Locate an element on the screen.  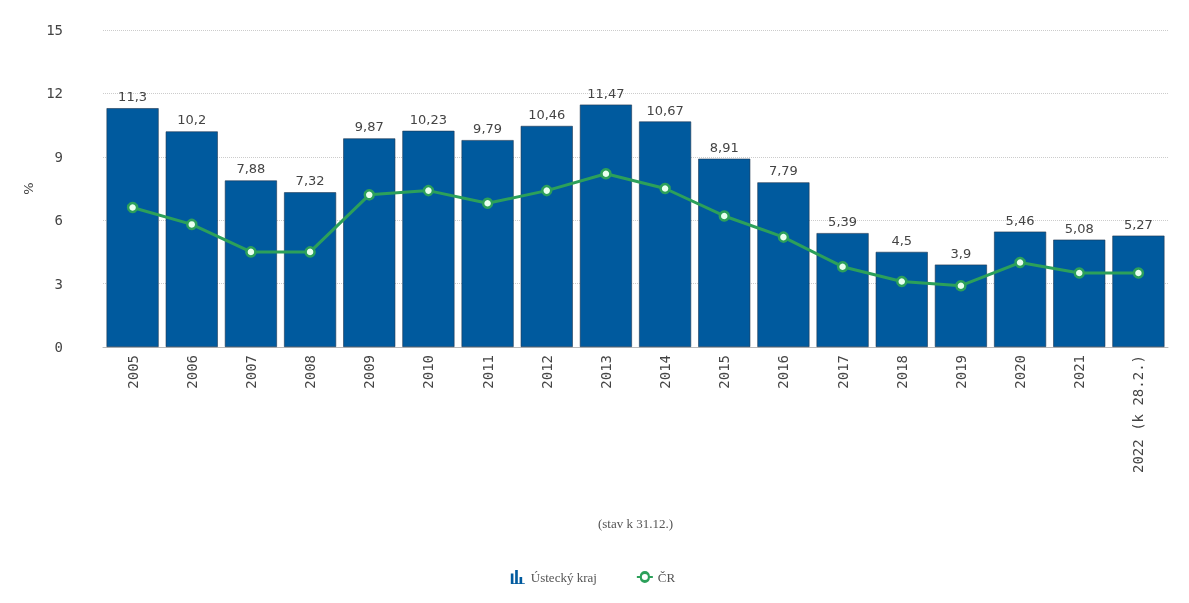
data-label: 7,79 is located at coordinates (783, 171).